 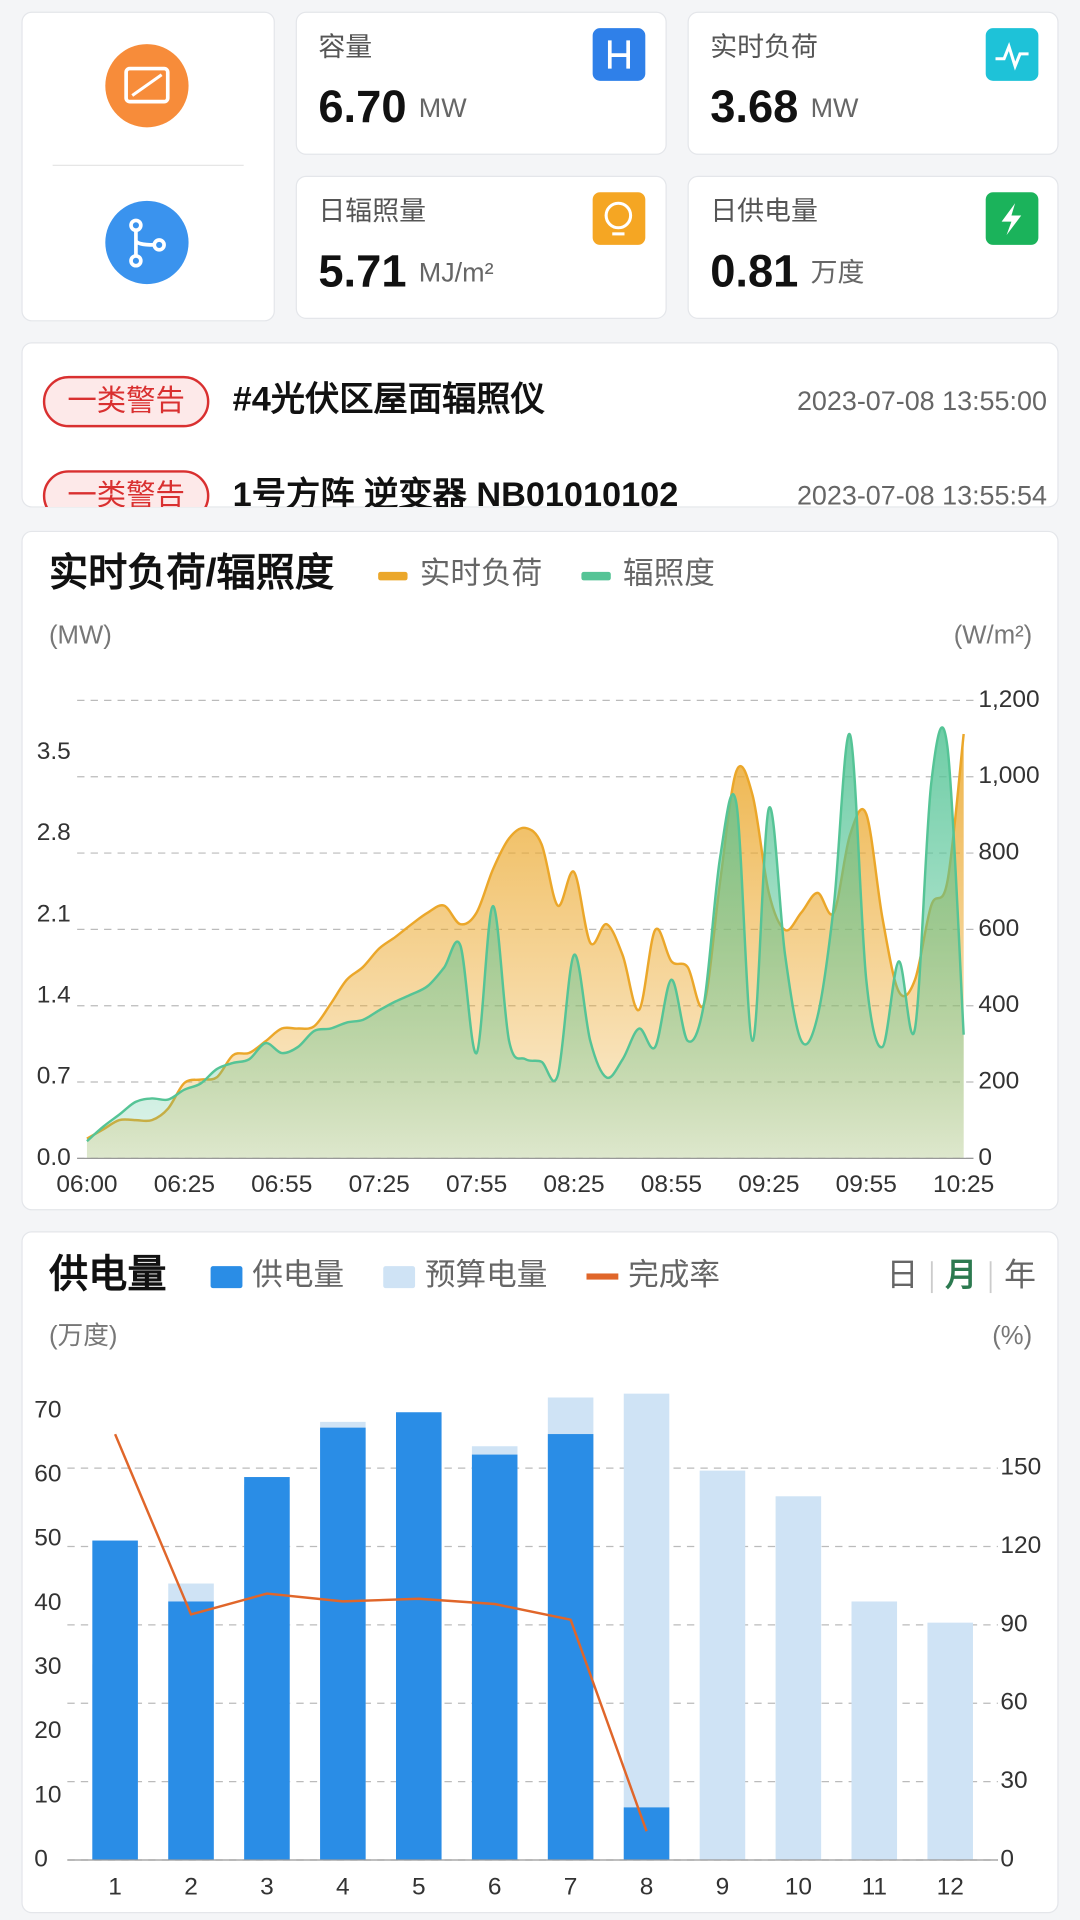 What do you see at coordinates (495, 1887) in the screenshot?
I see `x-tick-label: 6` at bounding box center [495, 1887].